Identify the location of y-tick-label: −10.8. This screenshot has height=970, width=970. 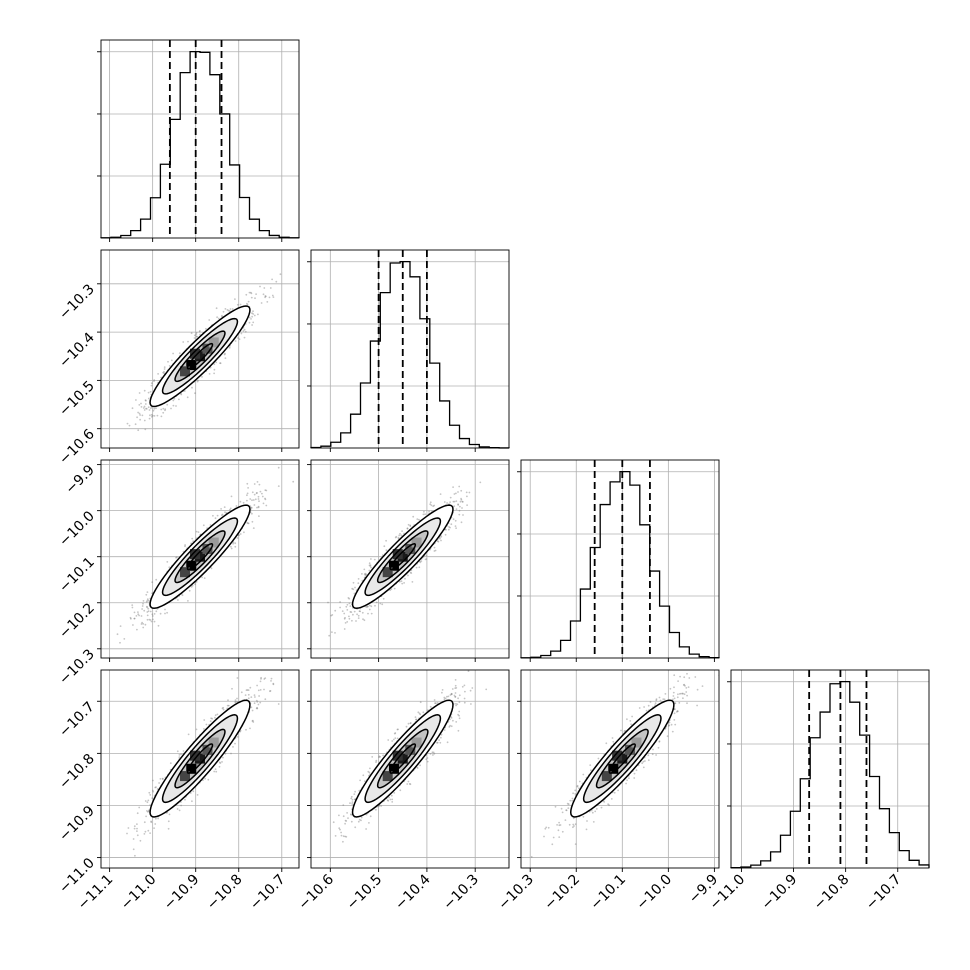
(77, 772).